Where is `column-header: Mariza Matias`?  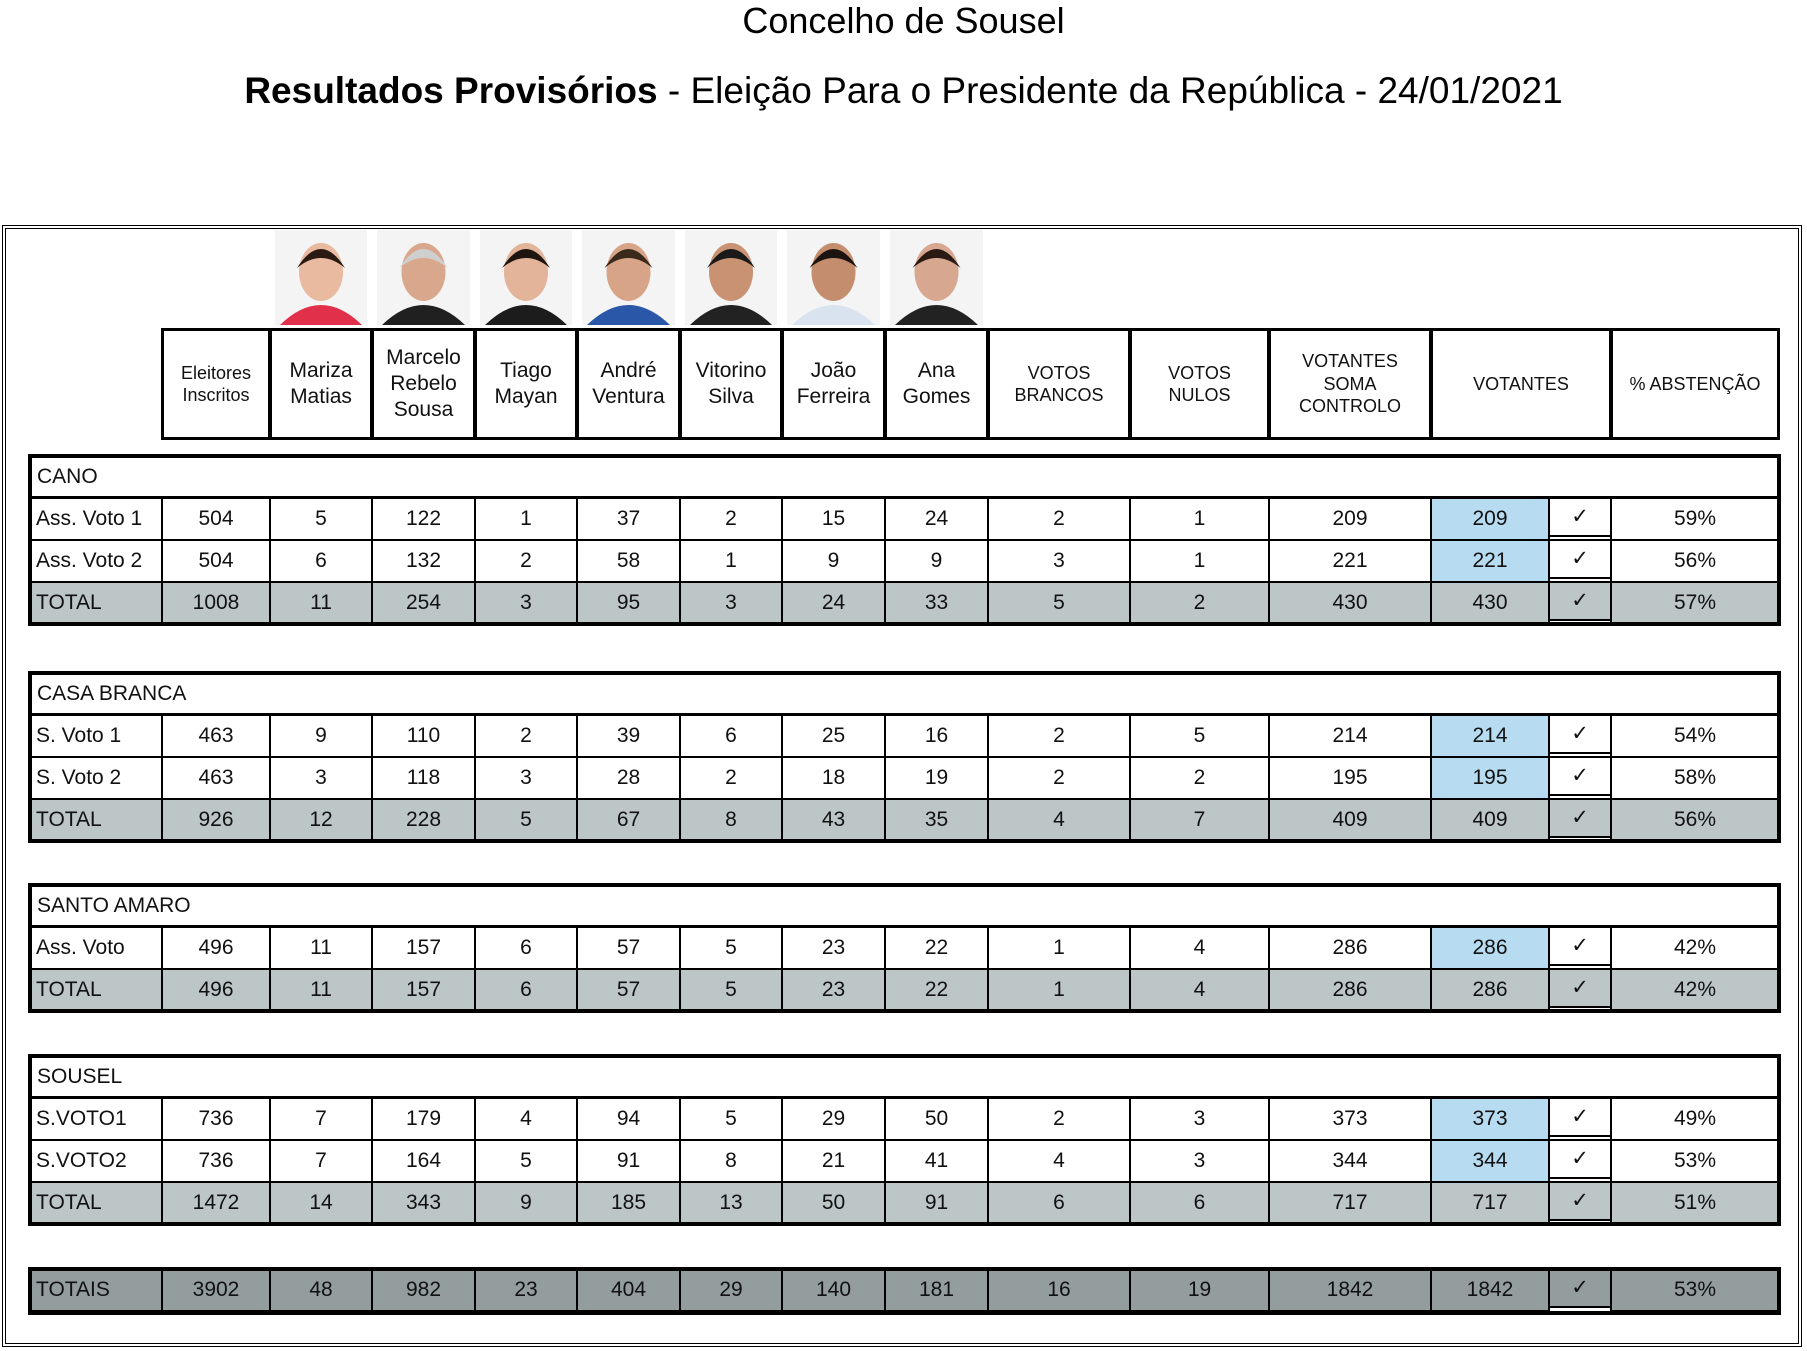
column-header: Mariza Matias is located at coordinates (321, 384).